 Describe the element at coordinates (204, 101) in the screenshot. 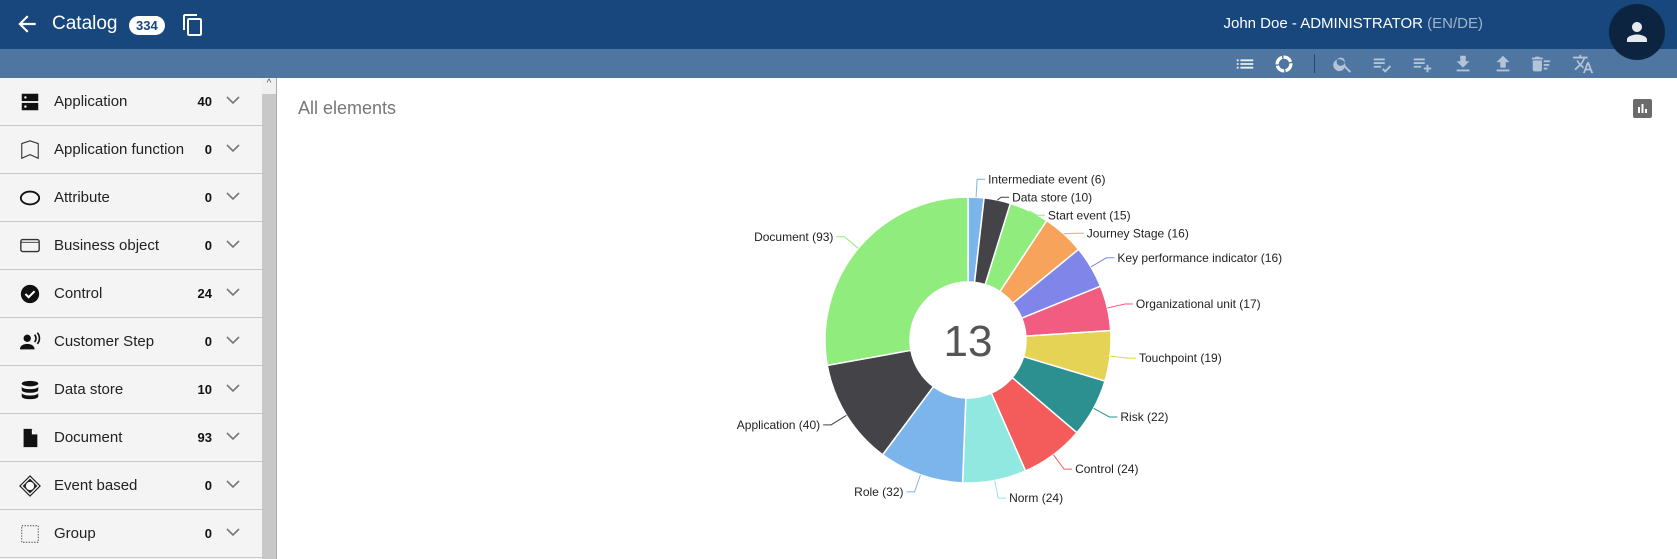

I see `sidebar-item-count: 40` at that location.